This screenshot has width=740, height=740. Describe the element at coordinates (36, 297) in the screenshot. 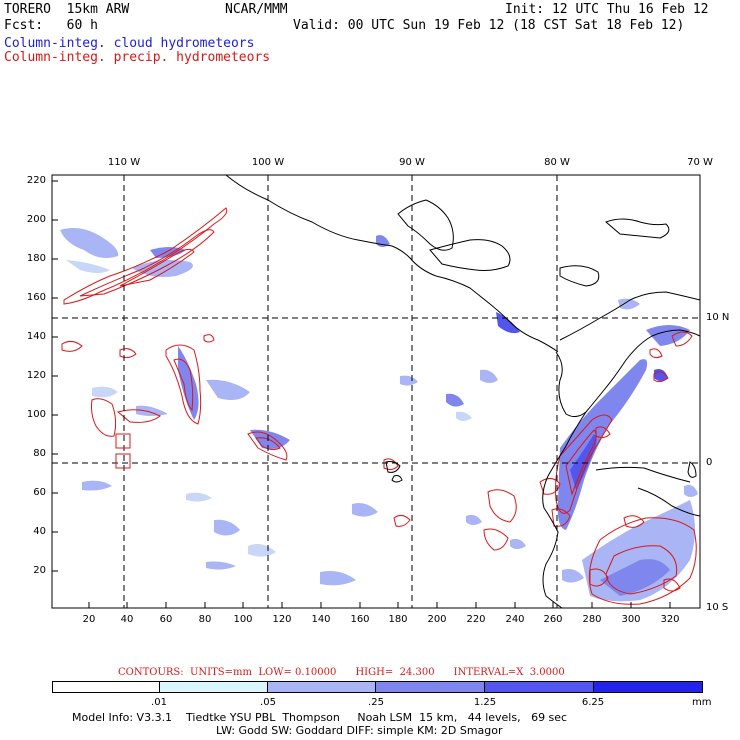

I see `y-tick-label: 160` at that location.